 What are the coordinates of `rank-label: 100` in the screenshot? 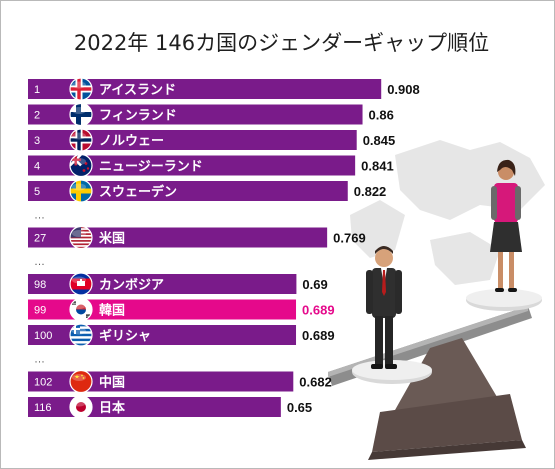 It's located at (43, 336).